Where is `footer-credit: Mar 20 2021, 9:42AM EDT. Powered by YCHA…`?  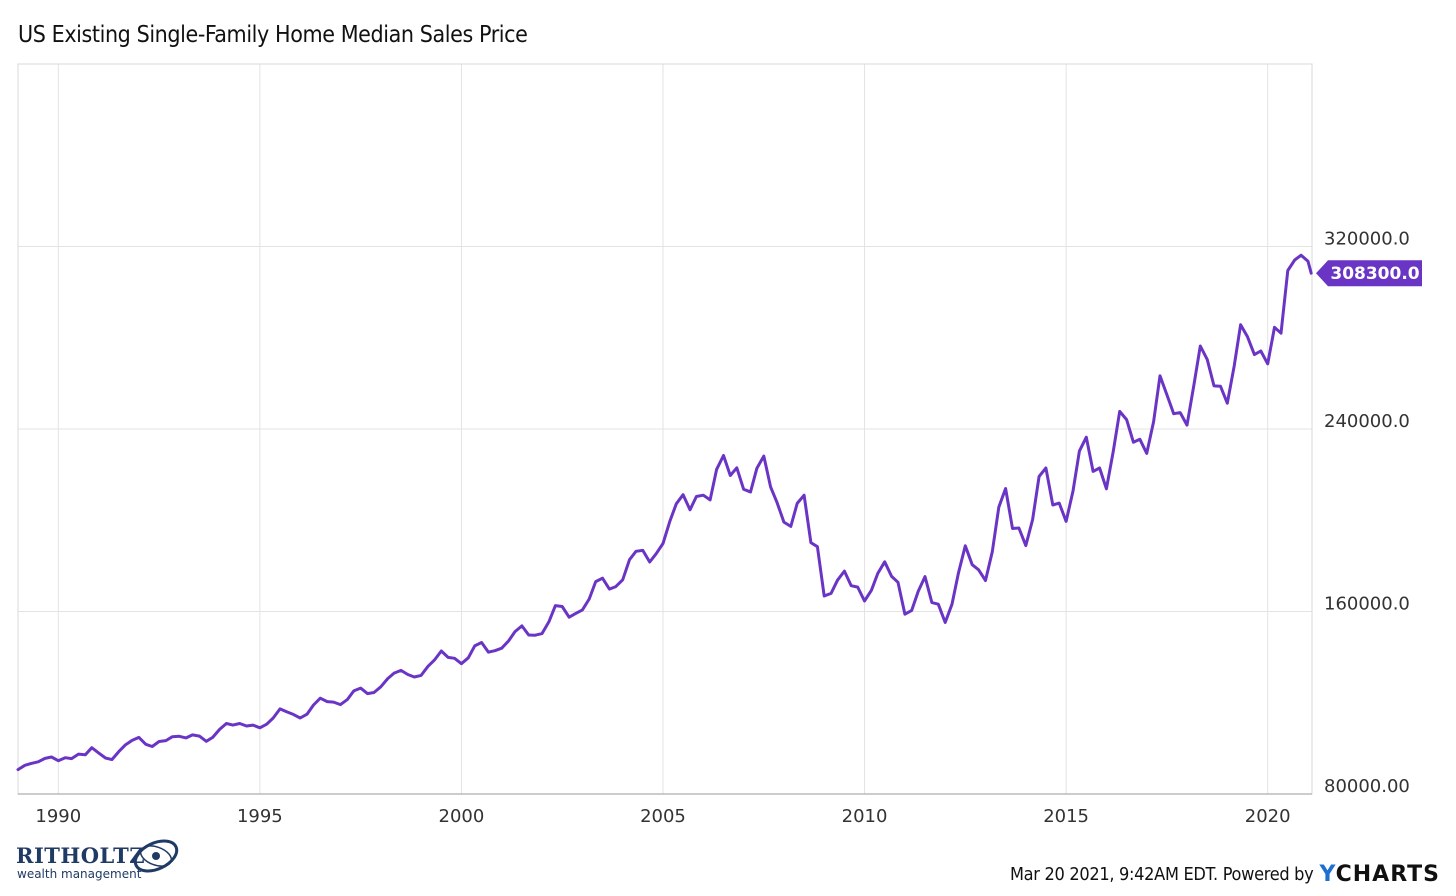
footer-credit: Mar 20 2021, 9:42AM EDT. Powered by YCHA… is located at coordinates (1225, 874).